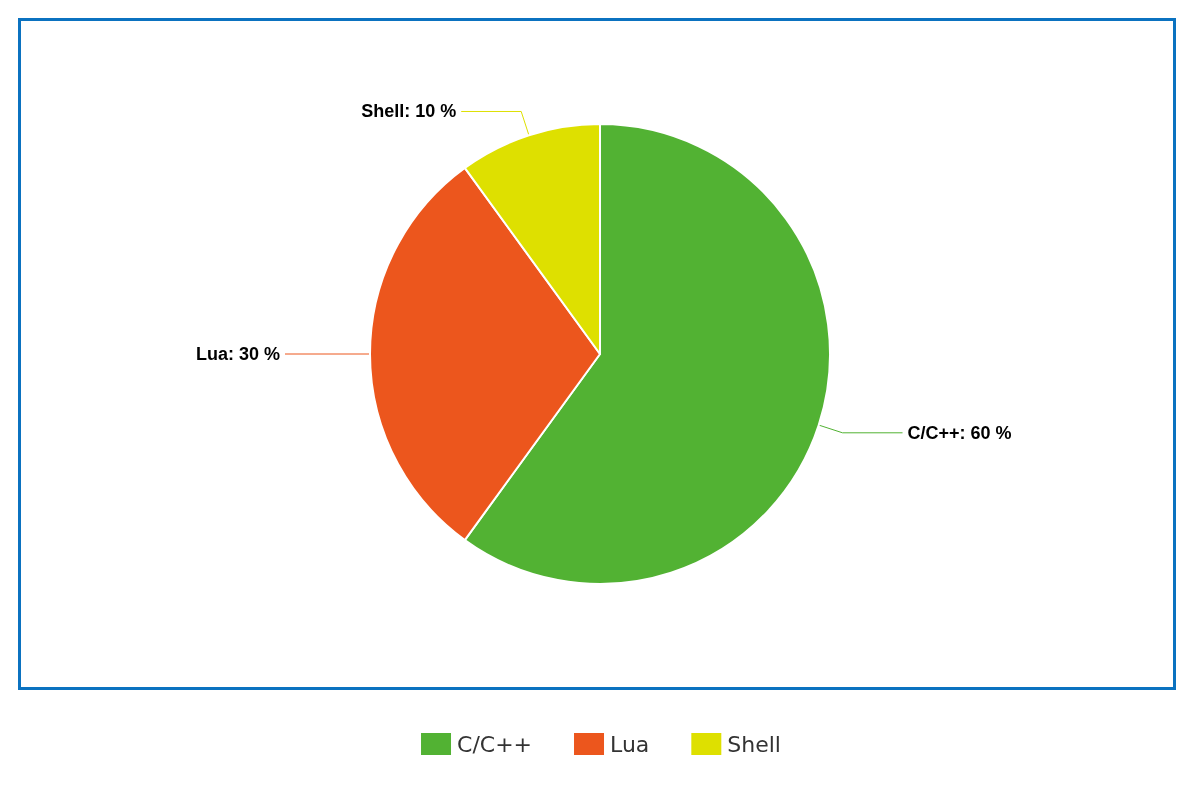 This screenshot has width=1200, height=800. What do you see at coordinates (754, 744) in the screenshot?
I see `legend-label: Shell` at bounding box center [754, 744].